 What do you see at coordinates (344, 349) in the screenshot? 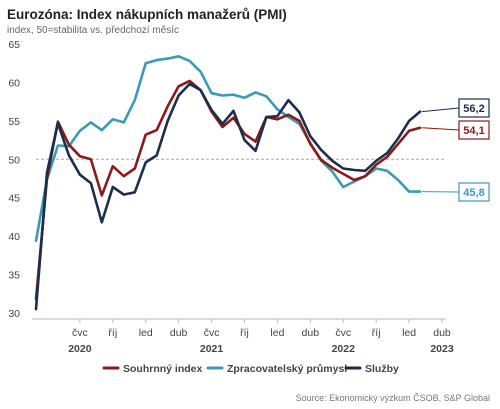
I see `year-label-2022: 2022` at bounding box center [344, 349].